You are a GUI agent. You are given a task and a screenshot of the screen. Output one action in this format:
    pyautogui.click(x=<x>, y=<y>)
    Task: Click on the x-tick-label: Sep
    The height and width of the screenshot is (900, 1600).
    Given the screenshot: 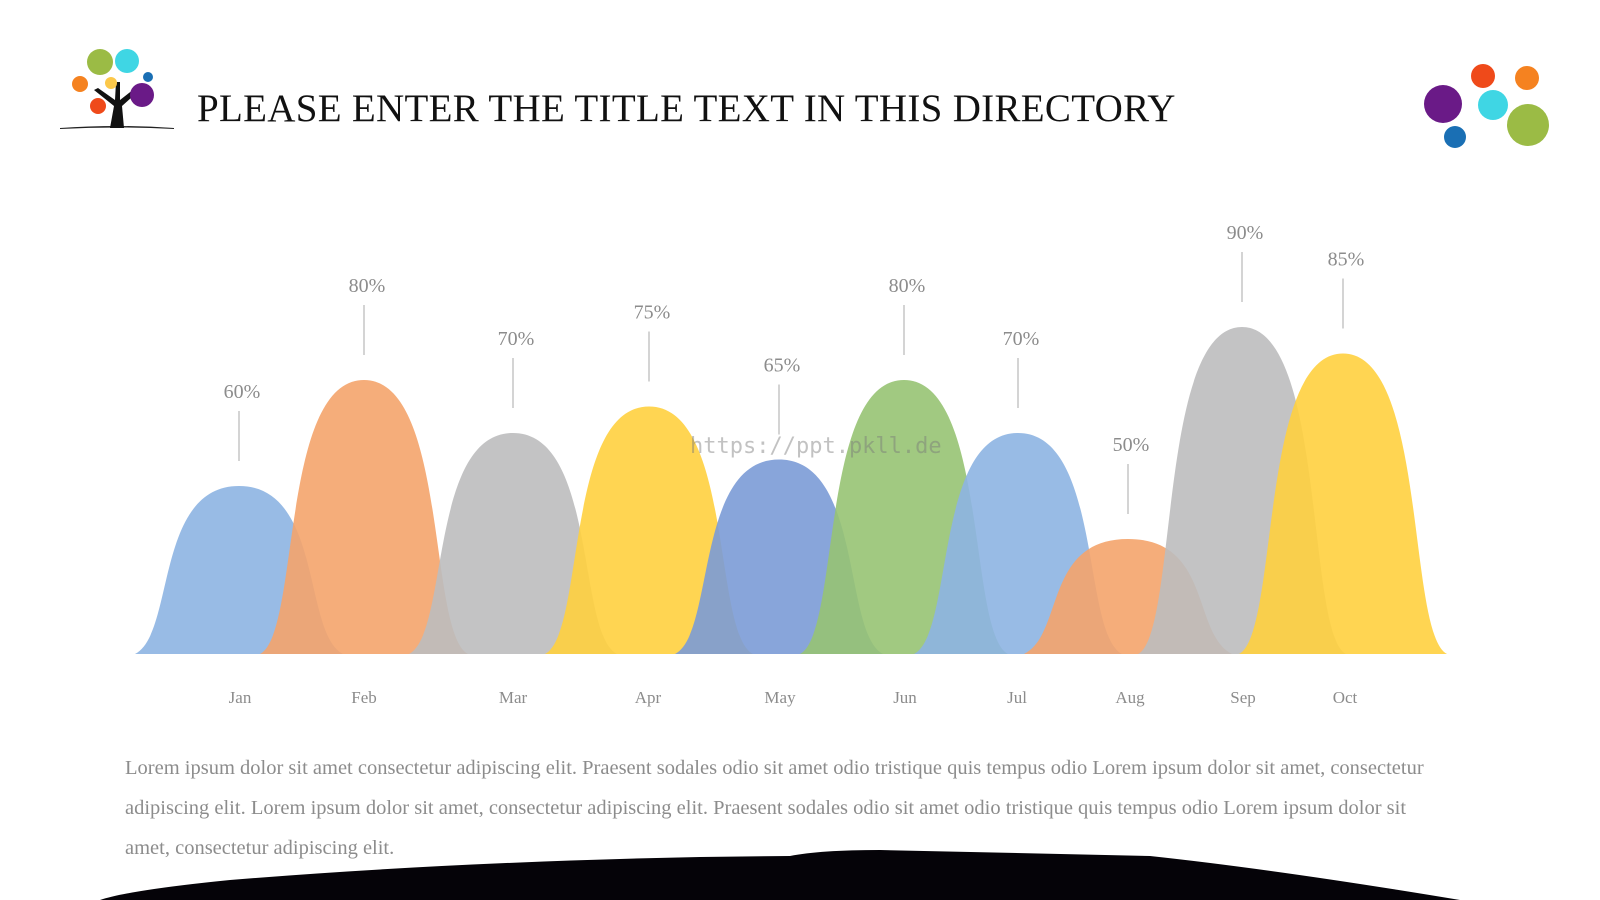 What is the action you would take?
    pyautogui.click(x=1243, y=697)
    